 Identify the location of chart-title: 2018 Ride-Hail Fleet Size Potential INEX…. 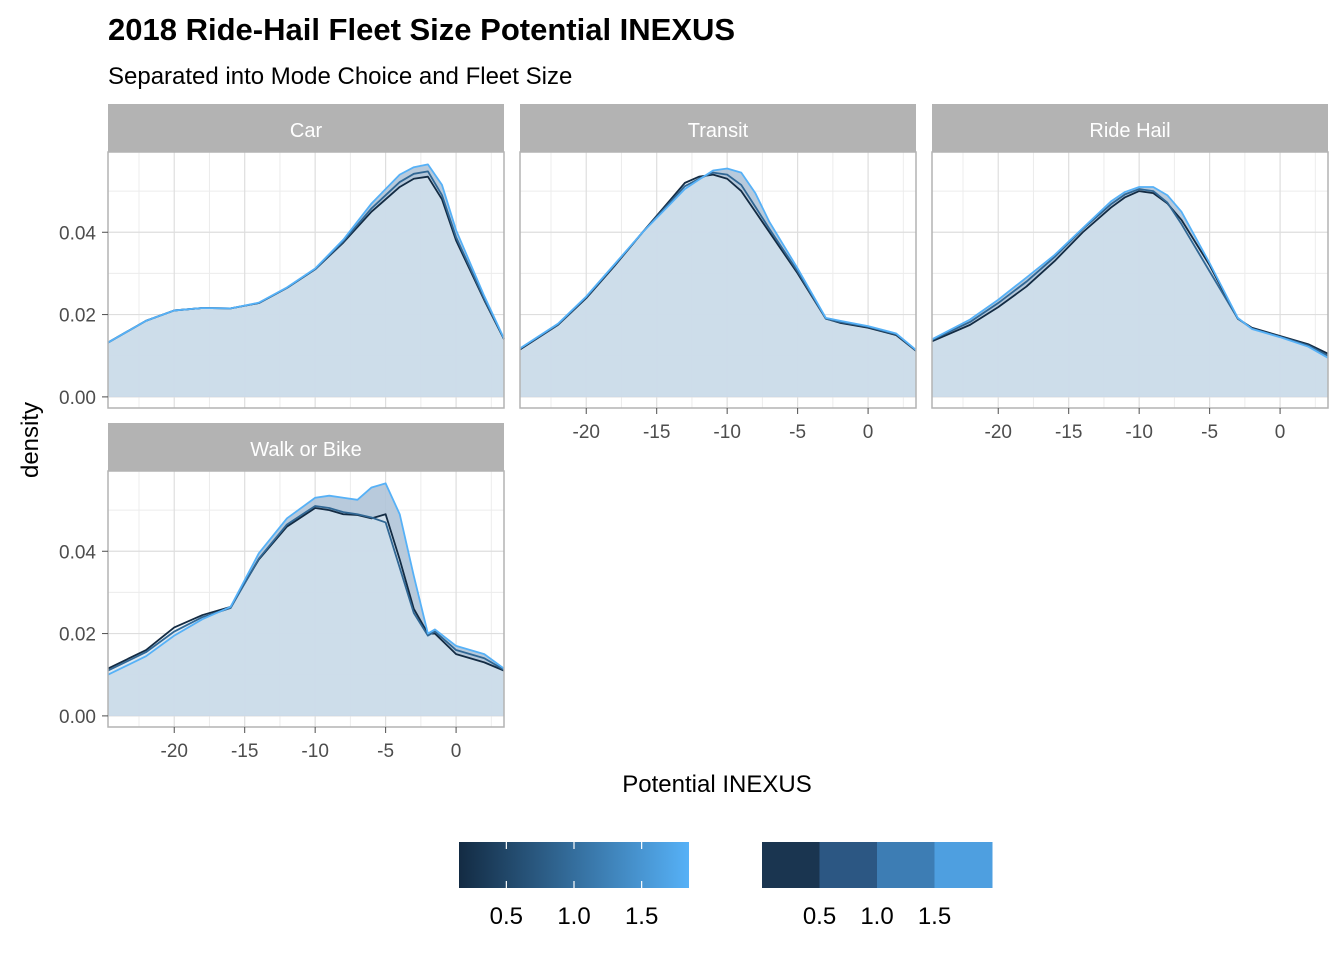
(421, 29).